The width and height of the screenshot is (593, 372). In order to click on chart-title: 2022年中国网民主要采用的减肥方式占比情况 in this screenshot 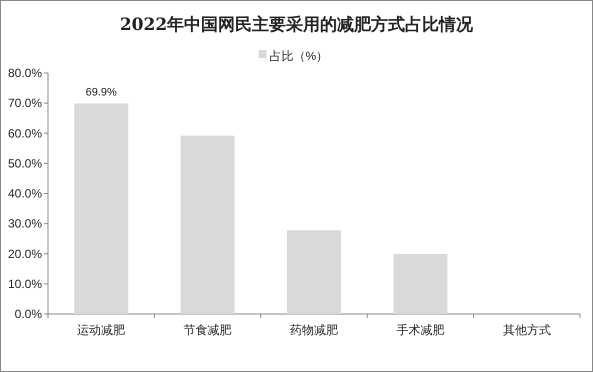, I will do `click(297, 25)`.